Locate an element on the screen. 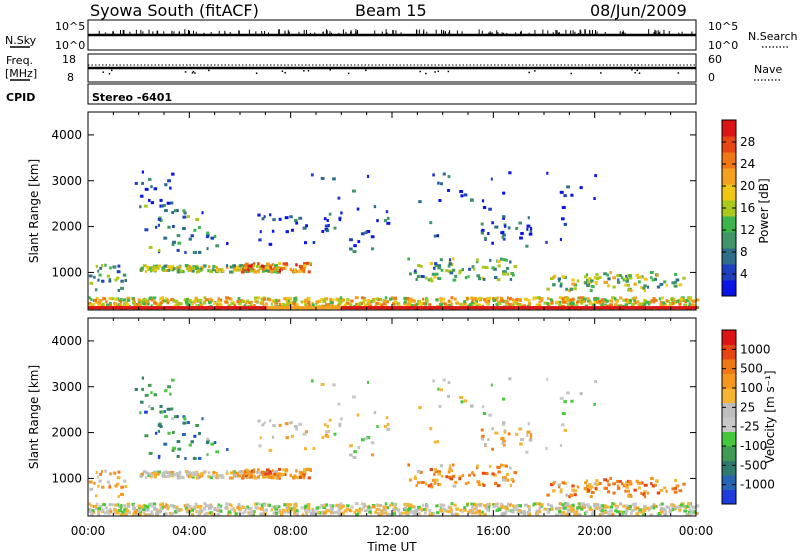 The image size is (800, 554). colorbar-tick-label: -25 is located at coordinates (750, 427).